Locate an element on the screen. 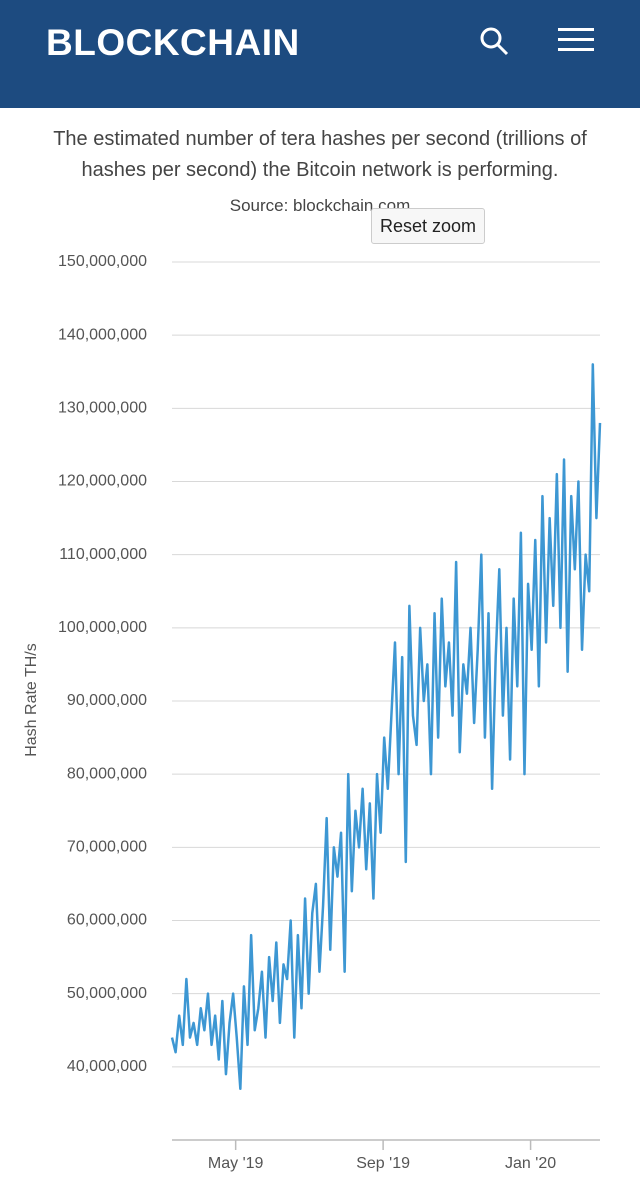 Image resolution: width=640 pixels, height=1200 pixels. brand: BLOCKCHAIN is located at coordinates (173, 42).